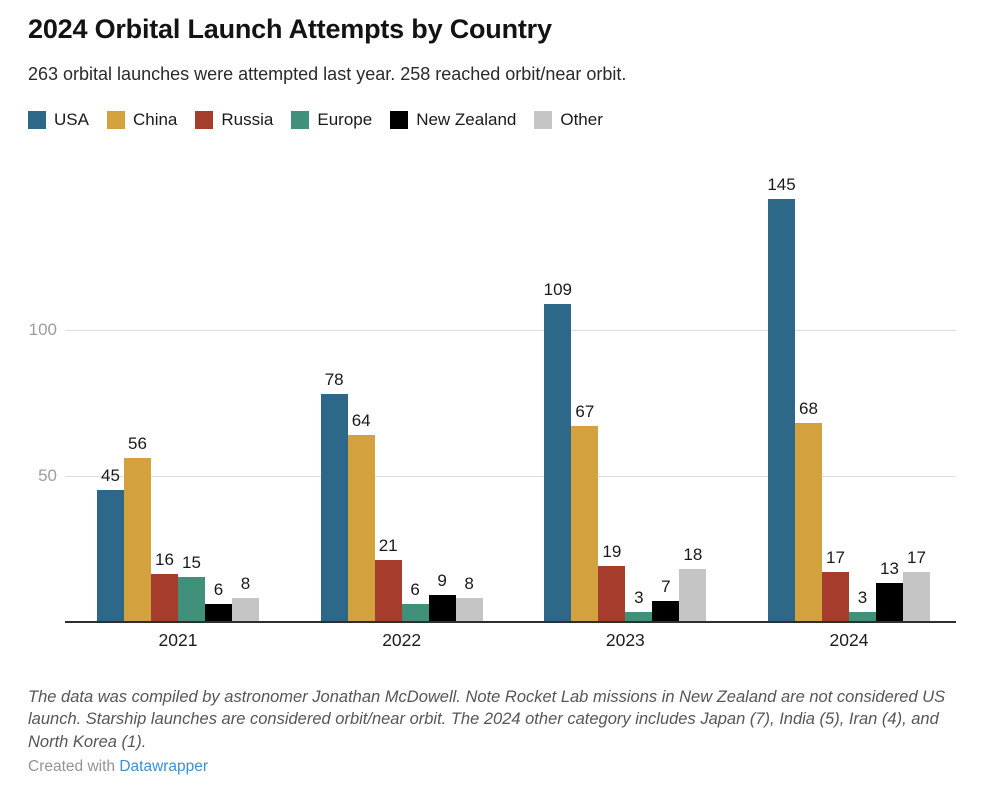 The image size is (984, 800). What do you see at coordinates (300, 120) in the screenshot?
I see `legend-swatch-europe` at bounding box center [300, 120].